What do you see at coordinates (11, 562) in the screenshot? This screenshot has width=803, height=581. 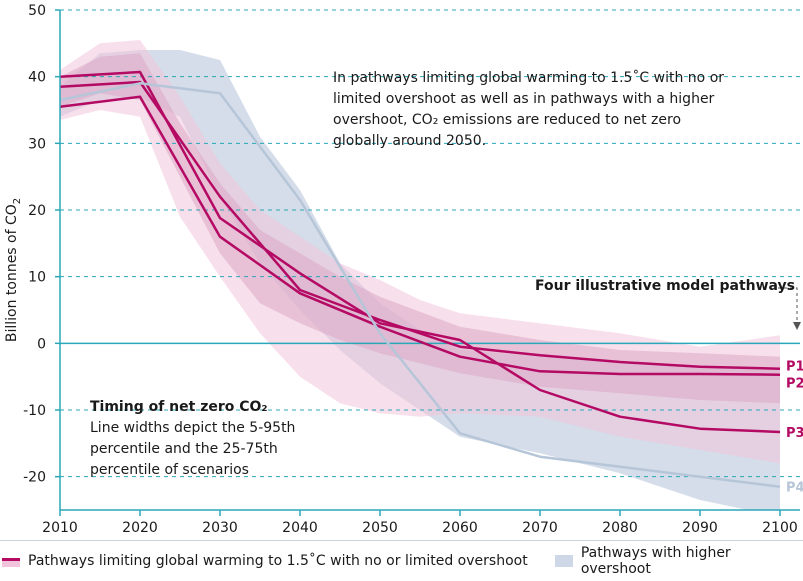 I see `legend-swatch-pink-icon` at bounding box center [11, 562].